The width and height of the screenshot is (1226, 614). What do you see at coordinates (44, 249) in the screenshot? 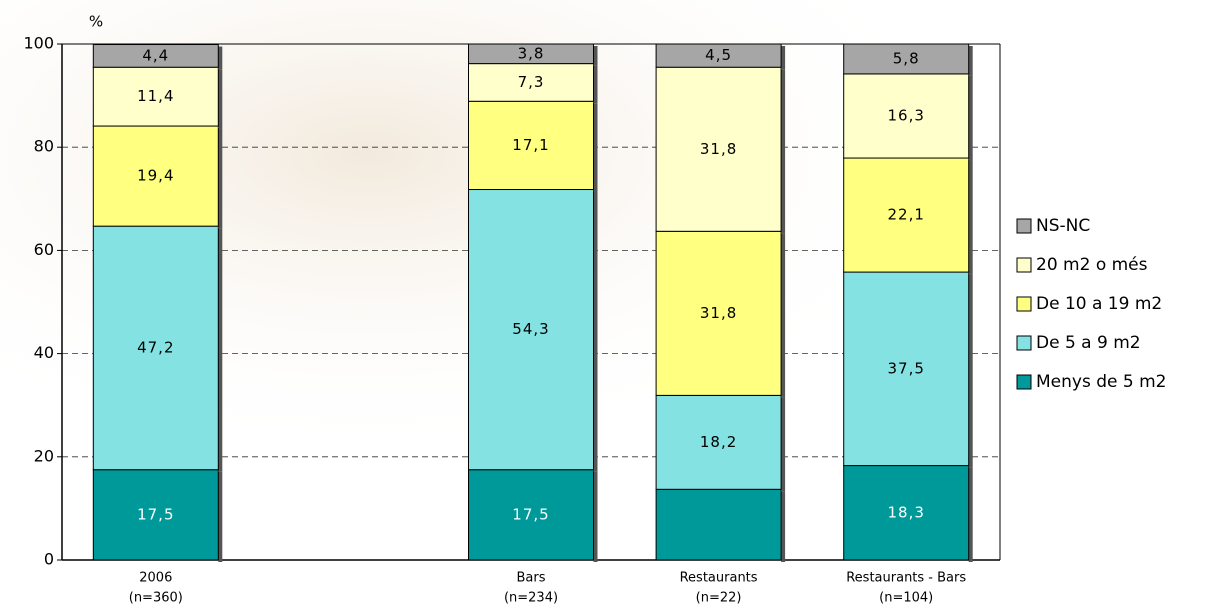
I see `y-tick-label: 60` at bounding box center [44, 249].